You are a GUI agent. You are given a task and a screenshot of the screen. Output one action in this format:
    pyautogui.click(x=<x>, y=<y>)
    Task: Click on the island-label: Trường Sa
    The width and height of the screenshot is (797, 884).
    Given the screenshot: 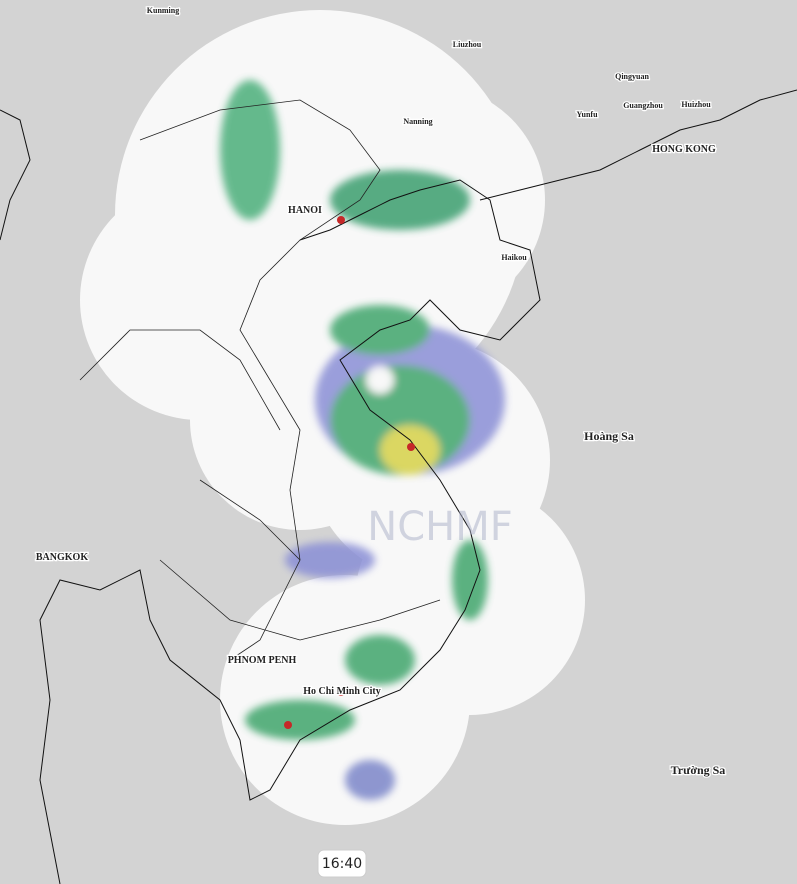 What is the action you would take?
    pyautogui.click(x=698, y=770)
    